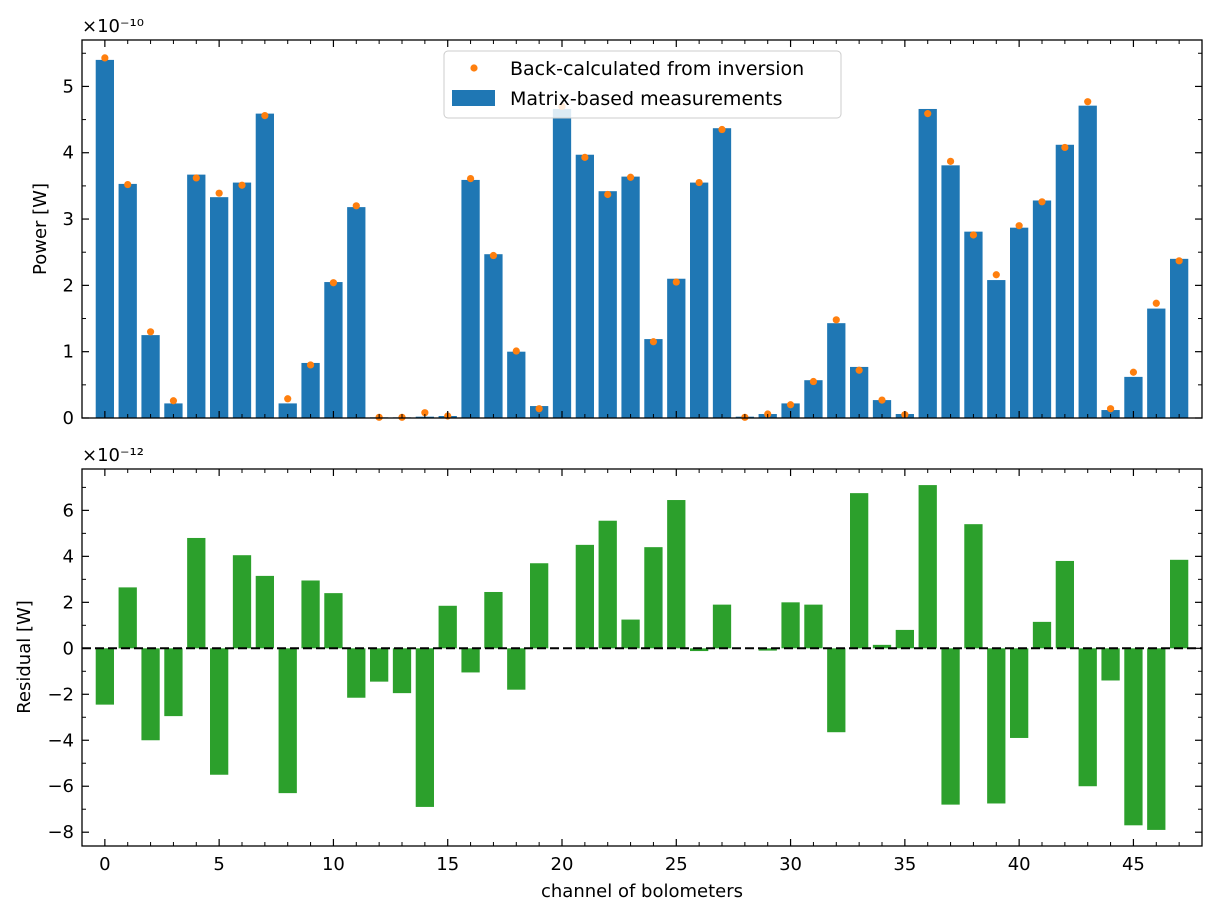 The height and width of the screenshot is (917, 1217). I want to click on residual-y-axis-label: Residual [W], so click(24, 657).